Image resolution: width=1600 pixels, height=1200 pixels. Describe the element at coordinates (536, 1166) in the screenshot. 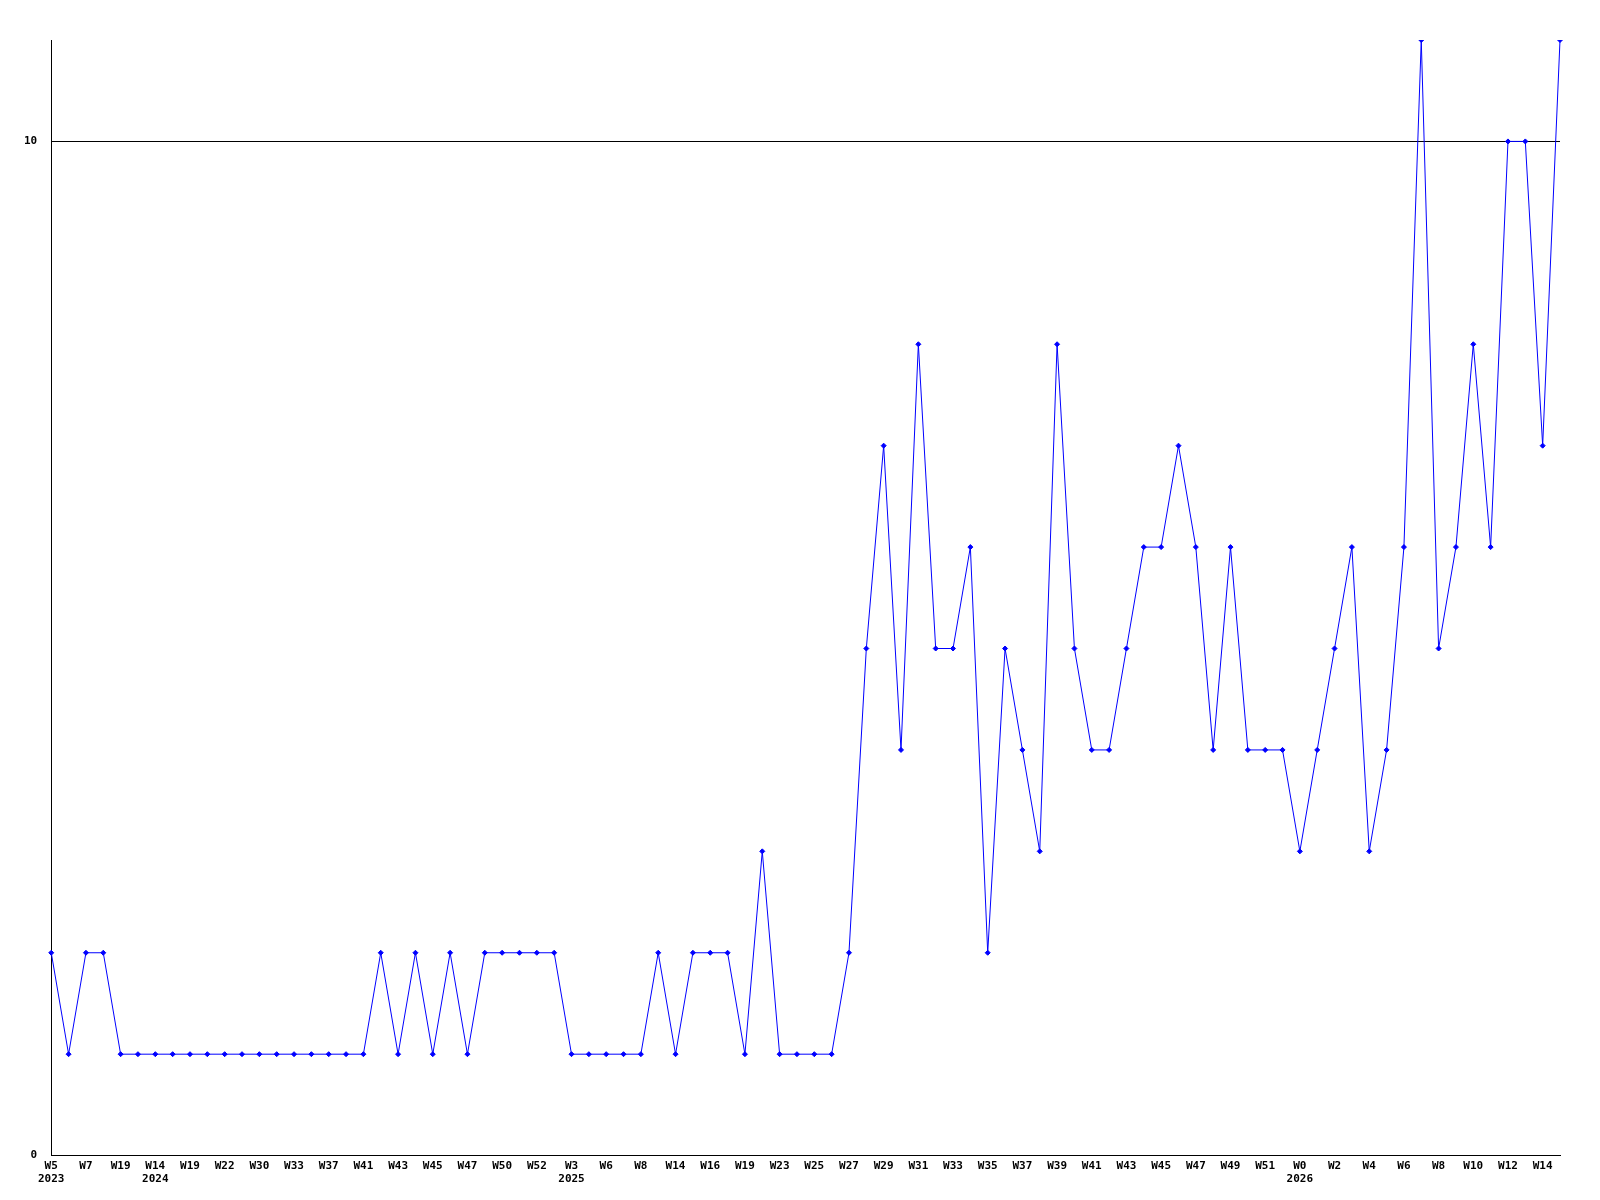

I see `x-tick-label: W52` at that location.